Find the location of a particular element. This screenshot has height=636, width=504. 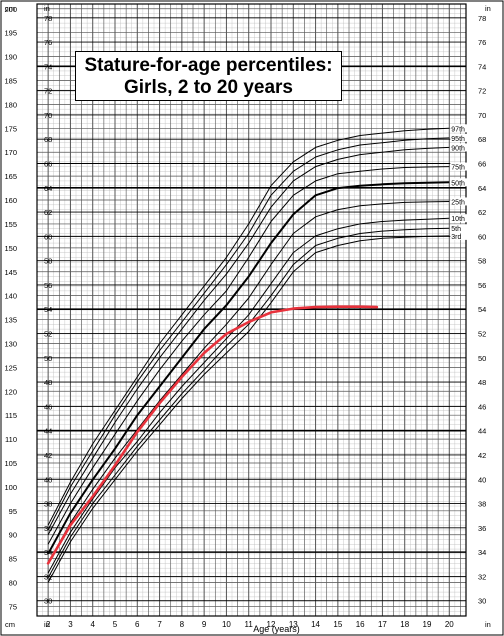

cm-tick-label: 195 is located at coordinates (10, 33).